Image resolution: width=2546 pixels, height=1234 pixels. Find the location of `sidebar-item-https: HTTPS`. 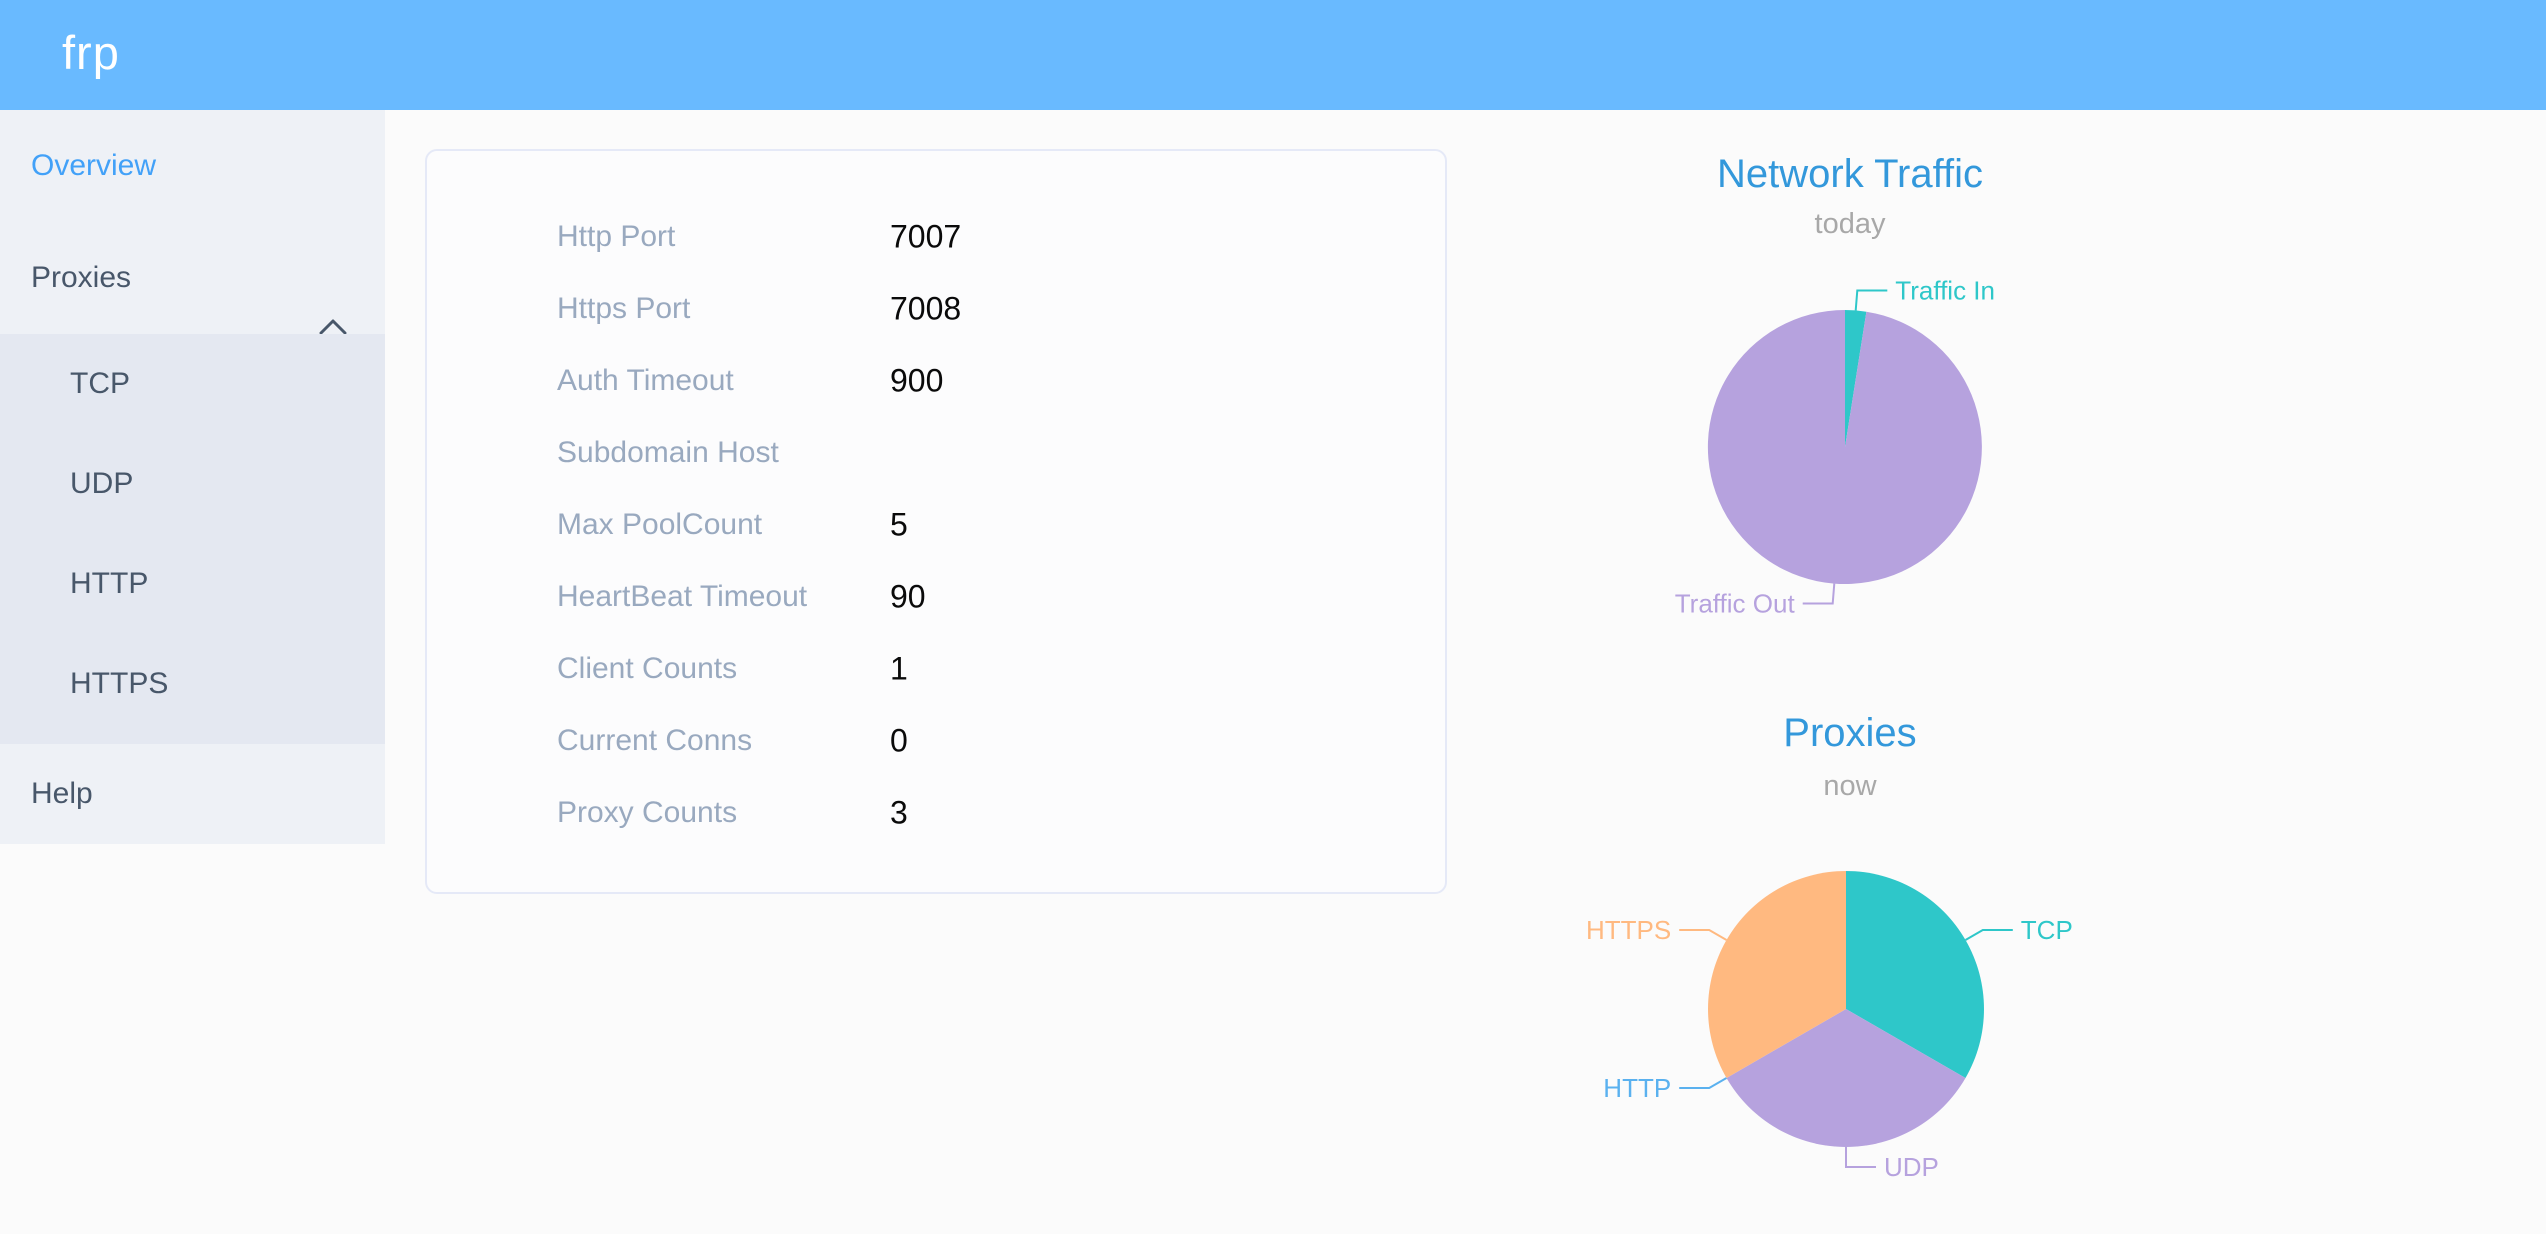

sidebar-item-https: HTTPS is located at coordinates (192, 684).